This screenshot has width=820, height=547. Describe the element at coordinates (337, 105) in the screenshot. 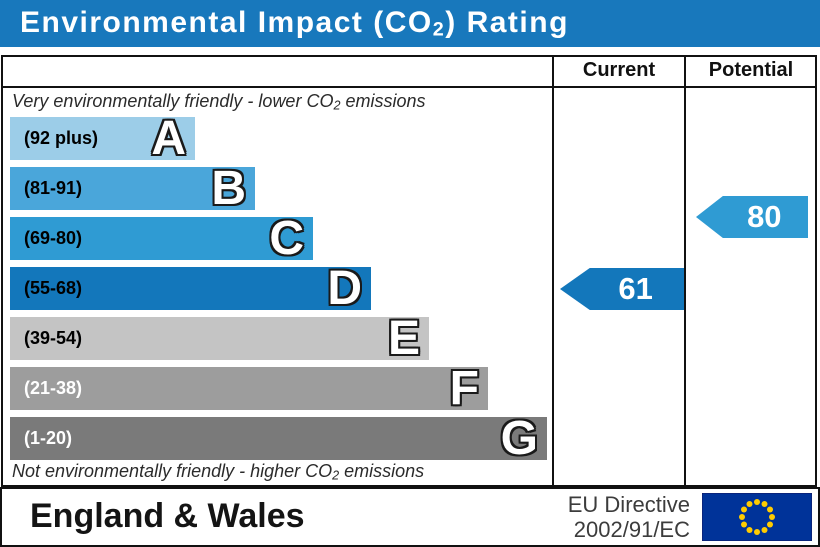

I see `note-top-subscript: 2` at that location.